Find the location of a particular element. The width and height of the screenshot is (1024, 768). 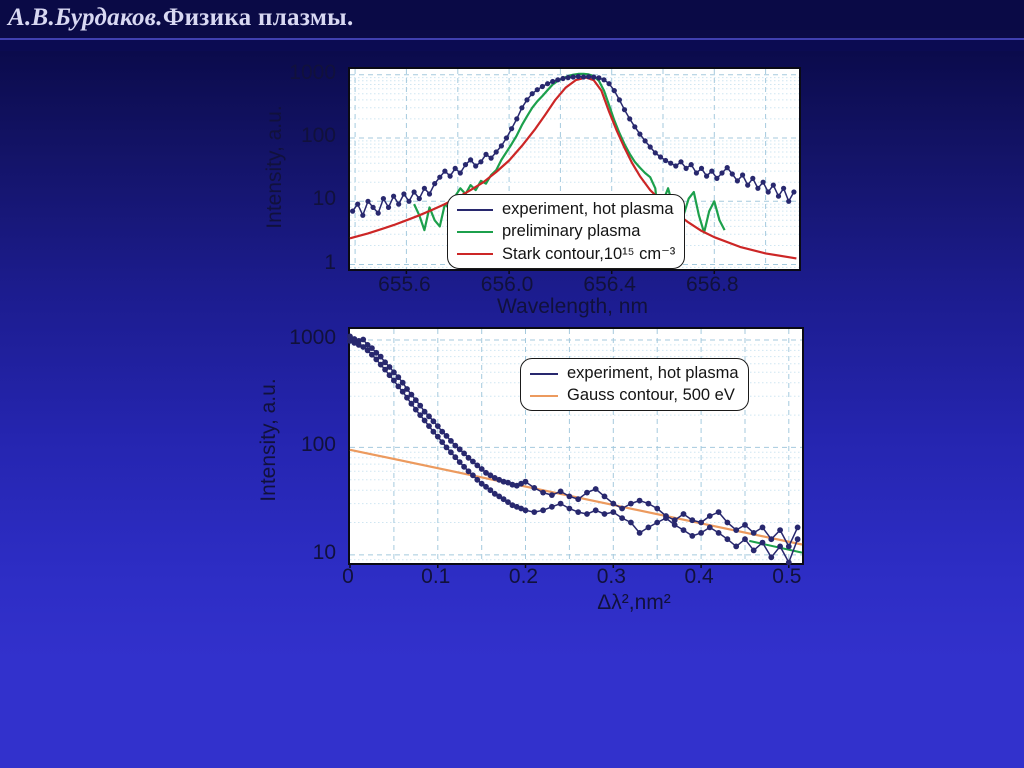

y-tick-label: 1 is located at coordinates (330, 262).